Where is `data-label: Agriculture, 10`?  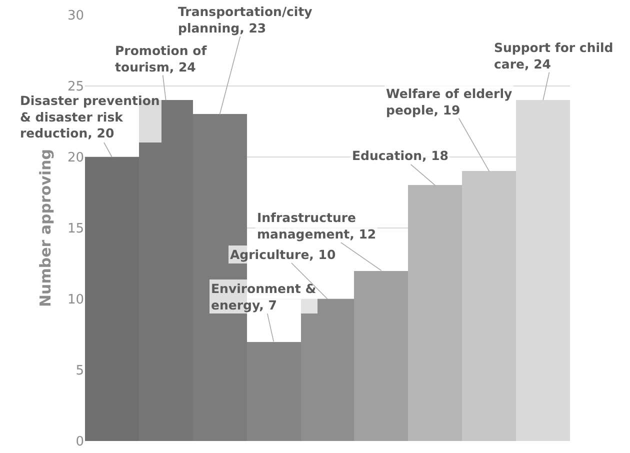 data-label: Agriculture, 10 is located at coordinates (283, 254).